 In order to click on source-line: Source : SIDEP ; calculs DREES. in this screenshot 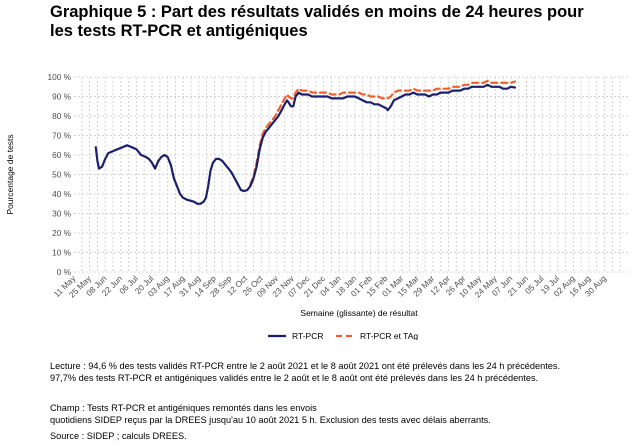, I will do `click(118, 436)`.